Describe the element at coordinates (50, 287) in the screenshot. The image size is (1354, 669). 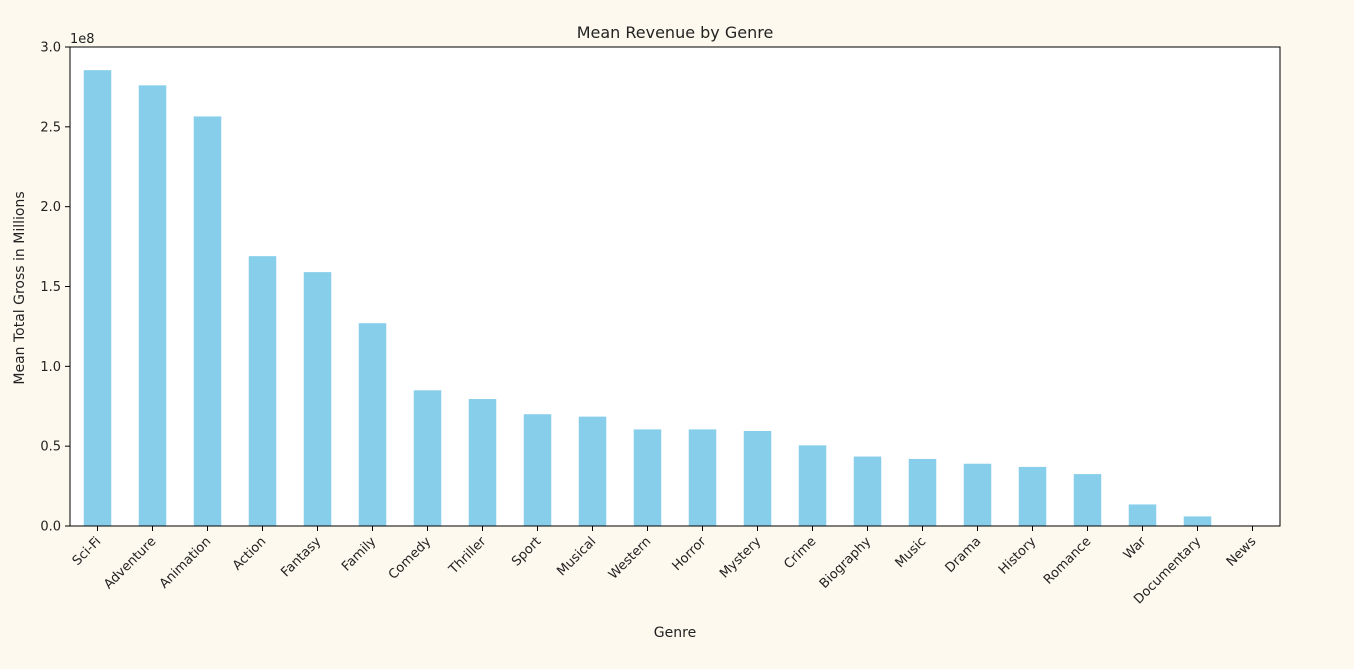
I see `y-tick-label: 1.5` at that location.